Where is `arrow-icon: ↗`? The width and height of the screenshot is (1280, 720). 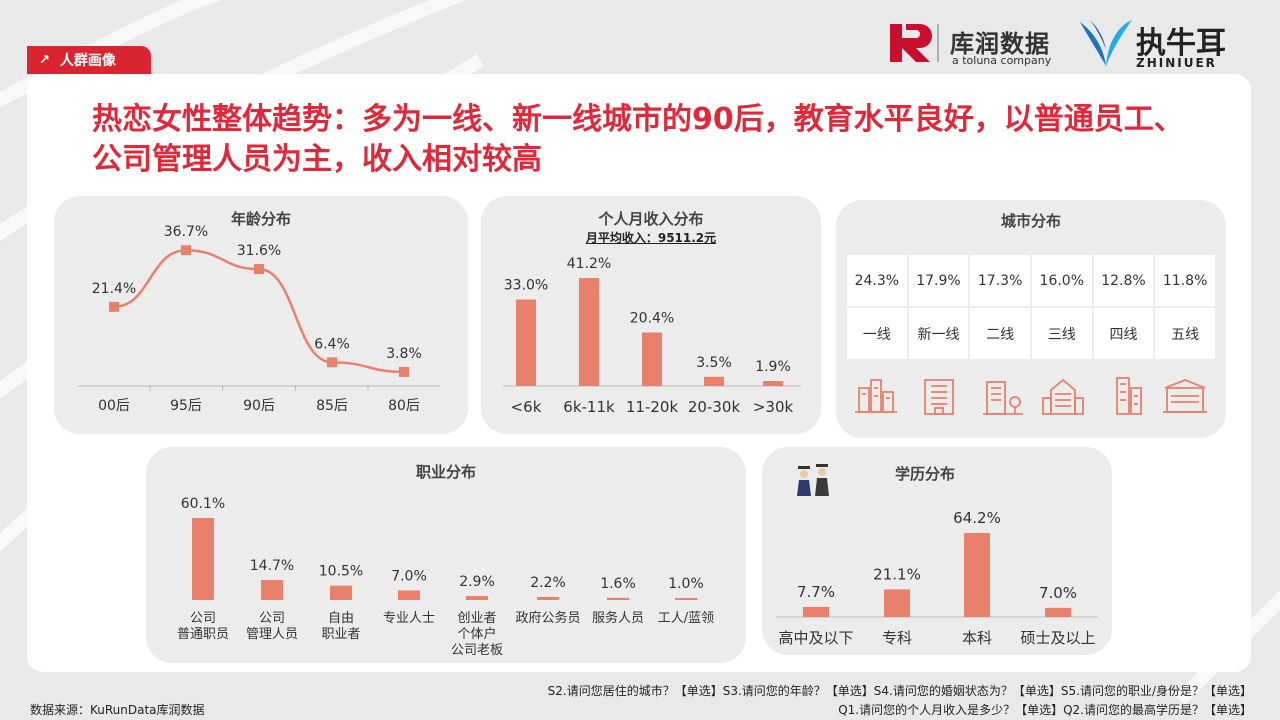
arrow-icon: ↗ is located at coordinates (44, 60).